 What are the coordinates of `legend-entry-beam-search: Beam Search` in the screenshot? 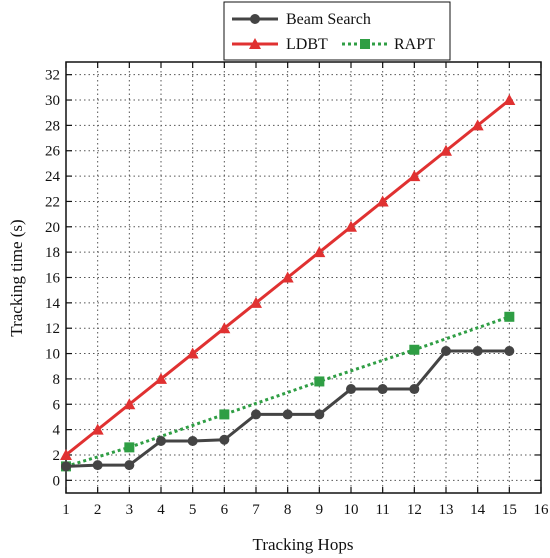 It's located at (301, 19).